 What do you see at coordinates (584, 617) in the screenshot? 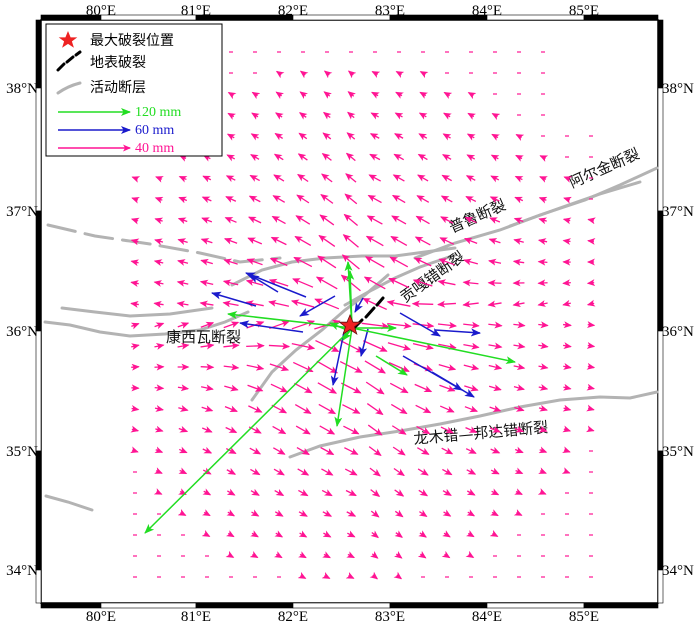
I see `lon-tick-bottom-85: 85°E` at bounding box center [584, 617].